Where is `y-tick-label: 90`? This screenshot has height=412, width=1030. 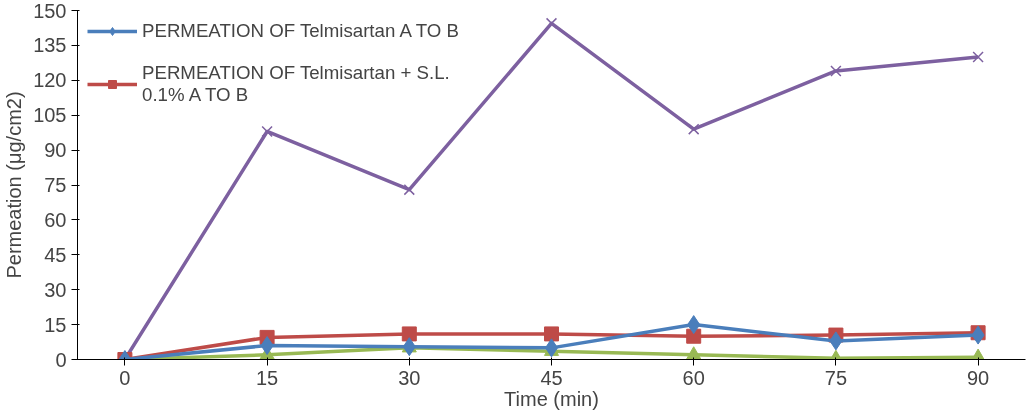 y-tick-label: 90 is located at coordinates (55, 150).